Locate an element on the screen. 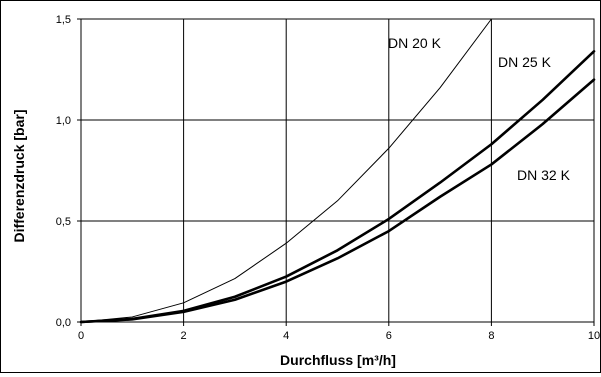 This screenshot has width=601, height=377. x-tick-label: 10 is located at coordinates (594, 336).